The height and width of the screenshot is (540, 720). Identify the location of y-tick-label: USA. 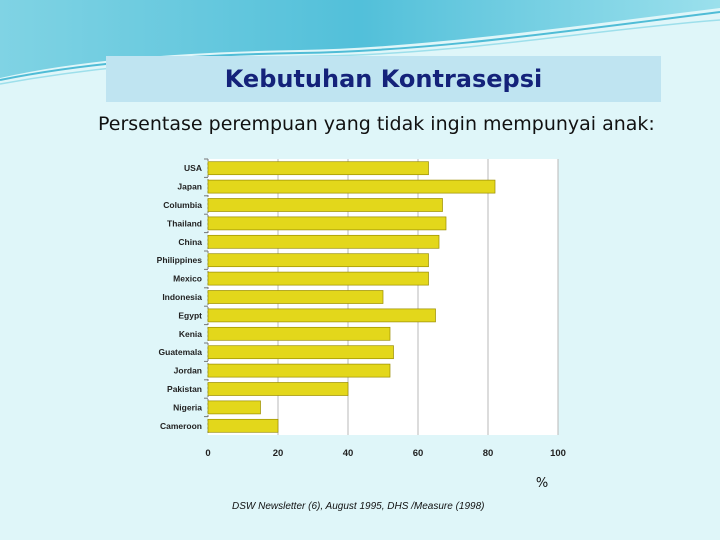
(193, 168).